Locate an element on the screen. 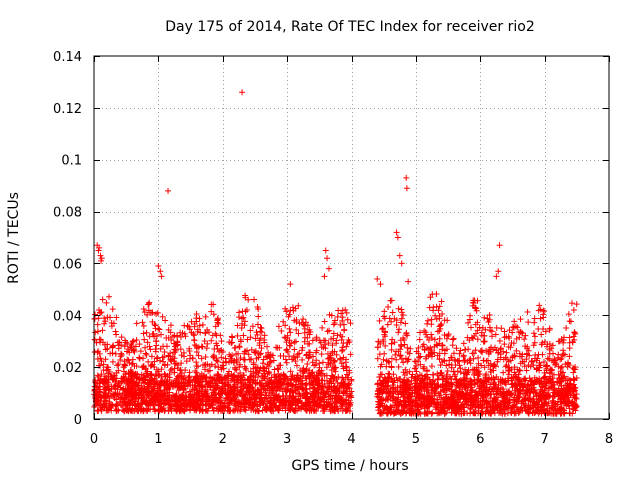 The height and width of the screenshot is (480, 640). x-tick-label: 4 is located at coordinates (351, 439).